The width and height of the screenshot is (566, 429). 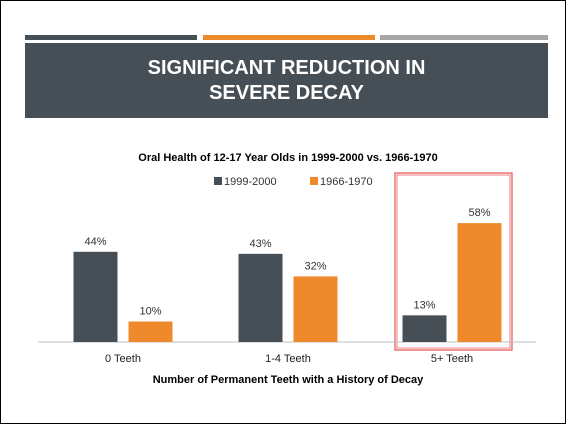 I want to click on data-label: 58%, so click(x=479, y=213).